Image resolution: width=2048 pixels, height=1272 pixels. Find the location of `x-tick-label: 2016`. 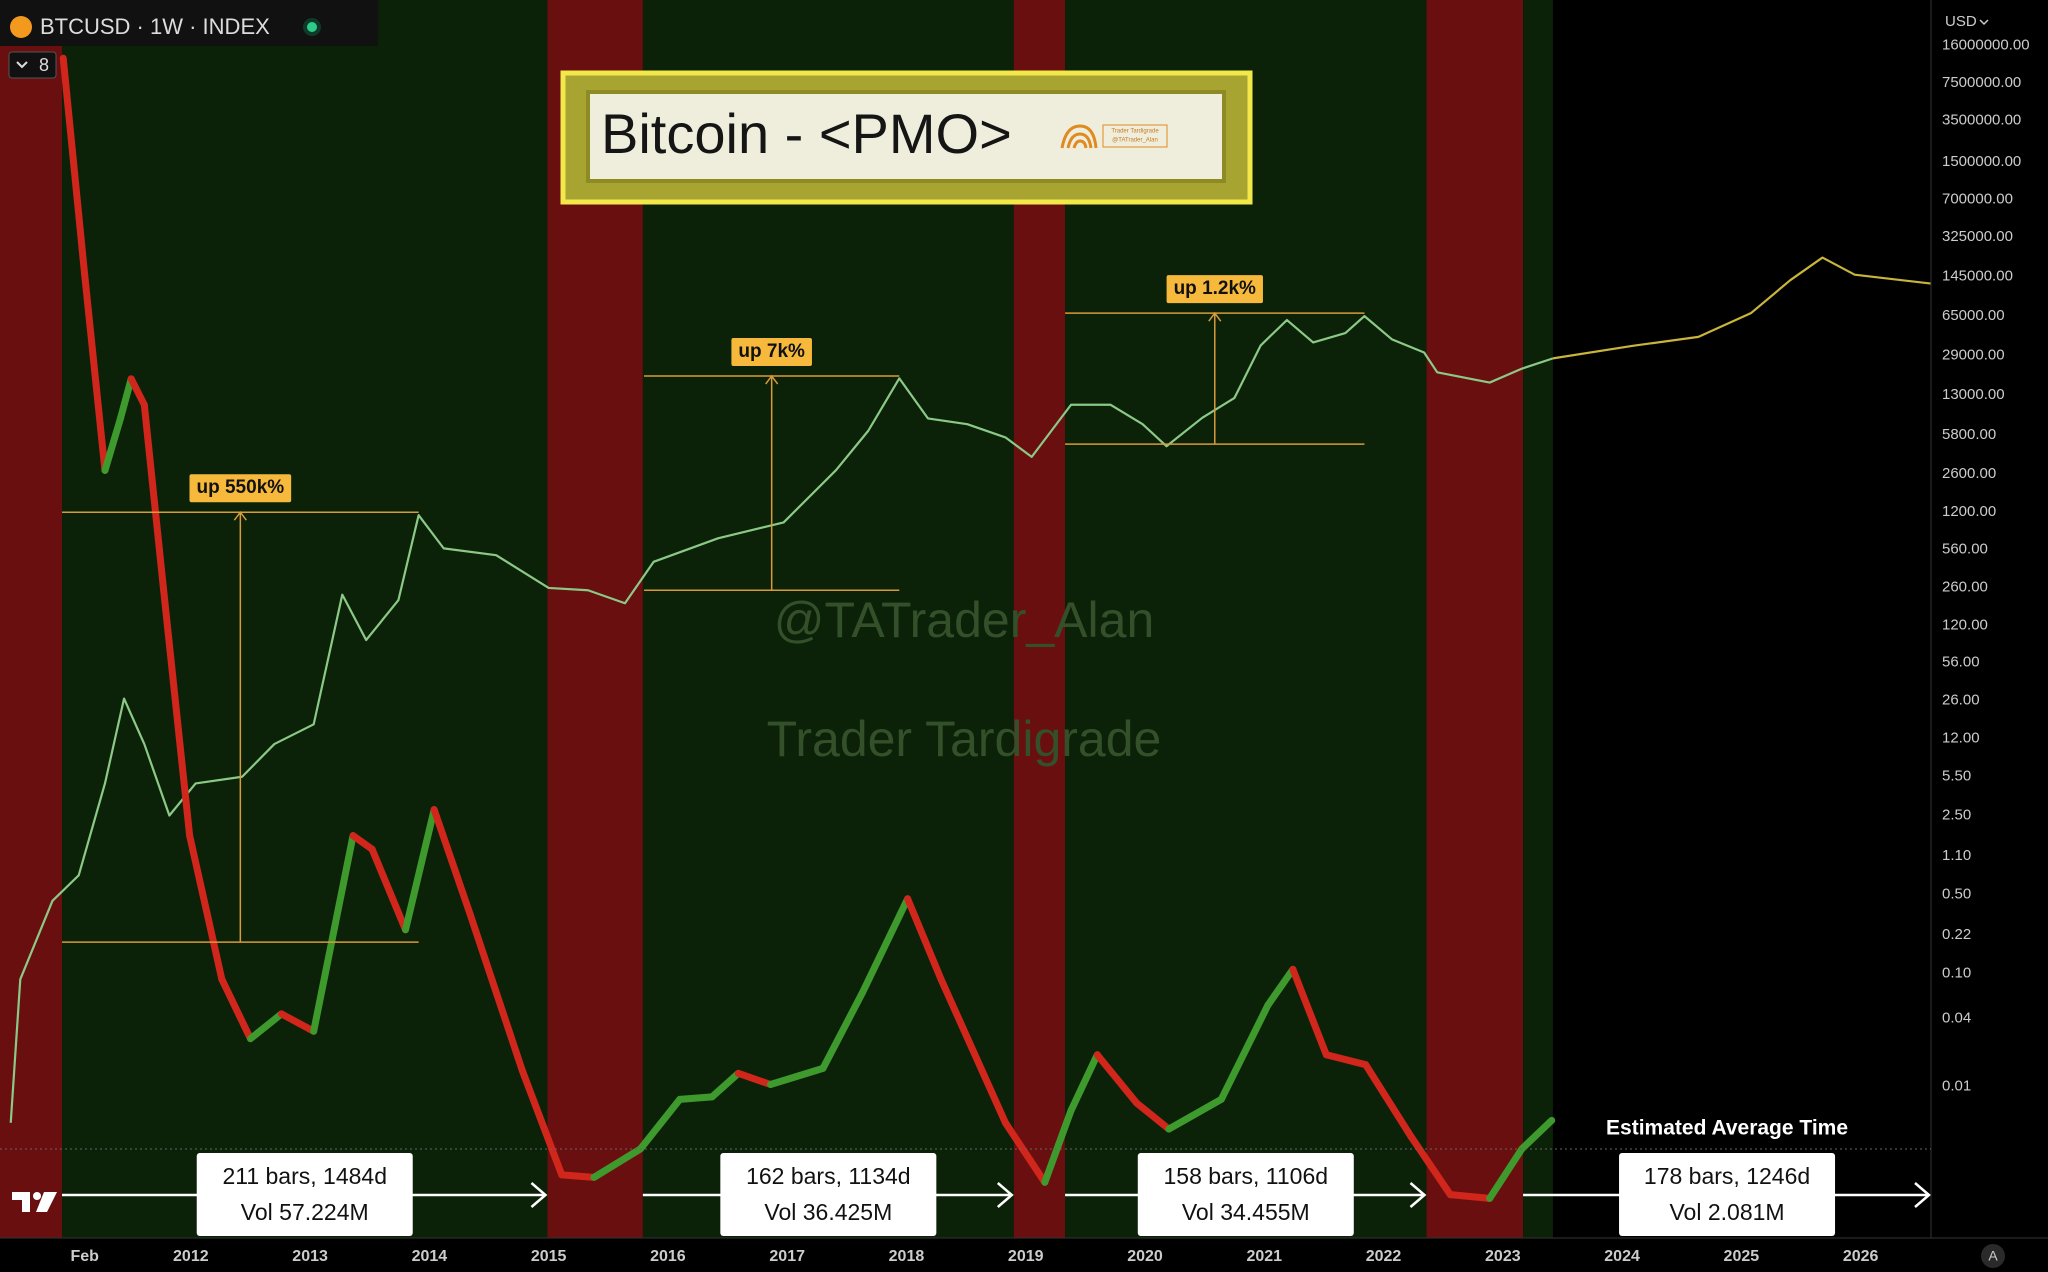

x-tick-label: 2016 is located at coordinates (668, 1256).